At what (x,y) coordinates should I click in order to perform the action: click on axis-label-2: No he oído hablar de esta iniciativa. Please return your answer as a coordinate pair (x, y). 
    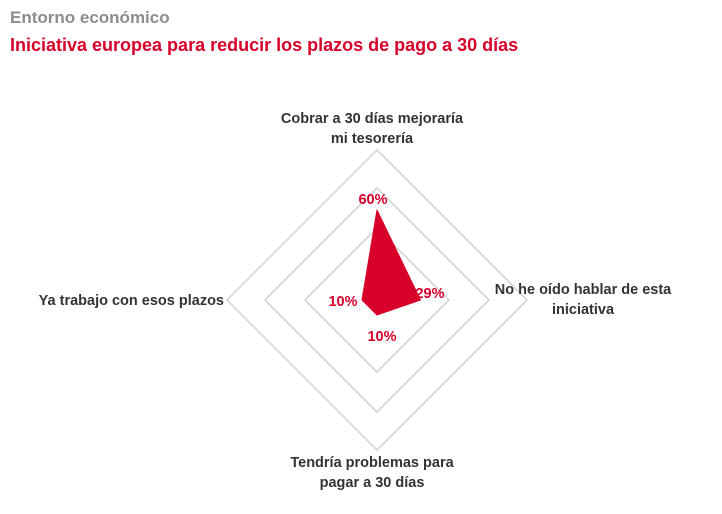
    Looking at the image, I should click on (583, 300).